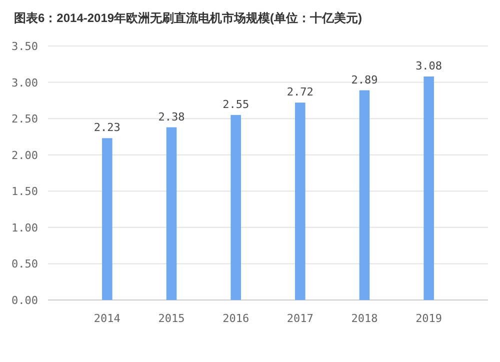 The height and width of the screenshot is (362, 500). What do you see at coordinates (188, 18) in the screenshot?
I see `chart-title: 图表6：2014-2019年欧洲无刷直流电机市场规模(单位：十亿美元)` at bounding box center [188, 18].